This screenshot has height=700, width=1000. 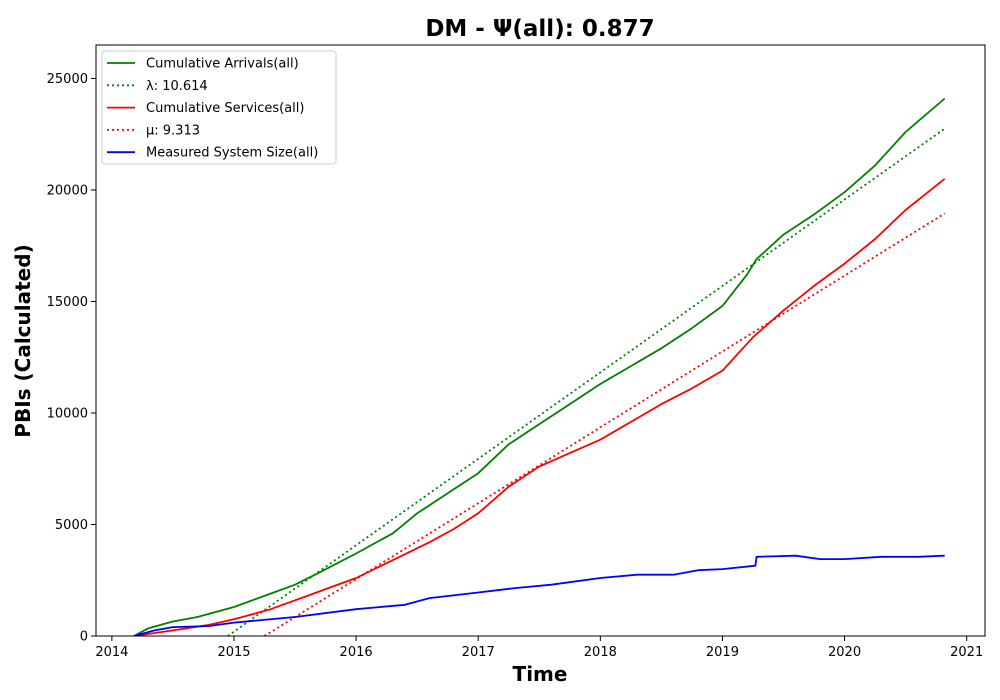 What do you see at coordinates (173, 130) in the screenshot?
I see `legend-label: μ: 9.313` at bounding box center [173, 130].